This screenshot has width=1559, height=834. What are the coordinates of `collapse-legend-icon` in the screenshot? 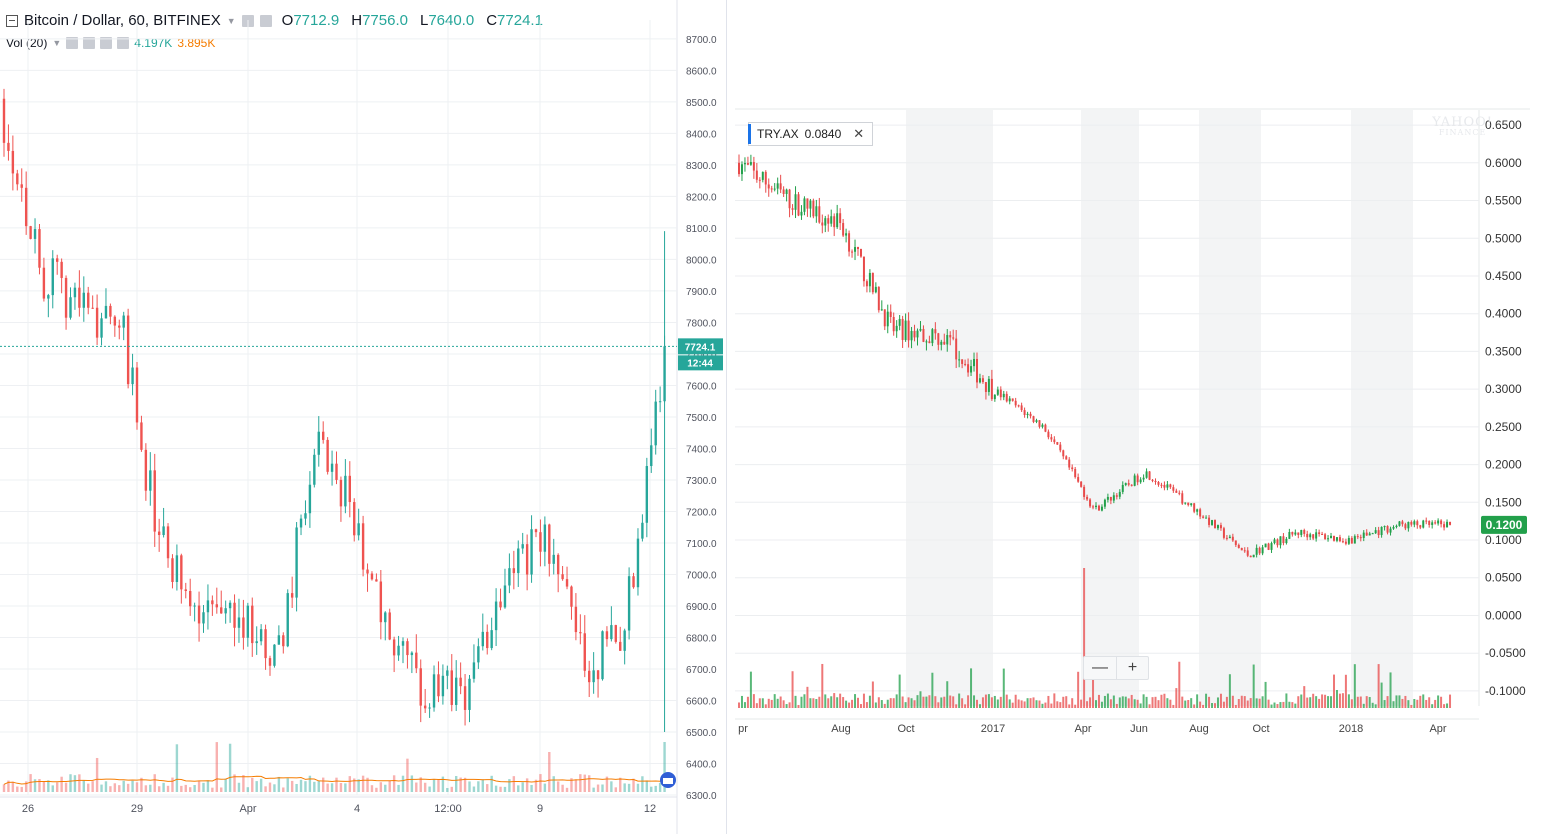 It's located at (12, 20).